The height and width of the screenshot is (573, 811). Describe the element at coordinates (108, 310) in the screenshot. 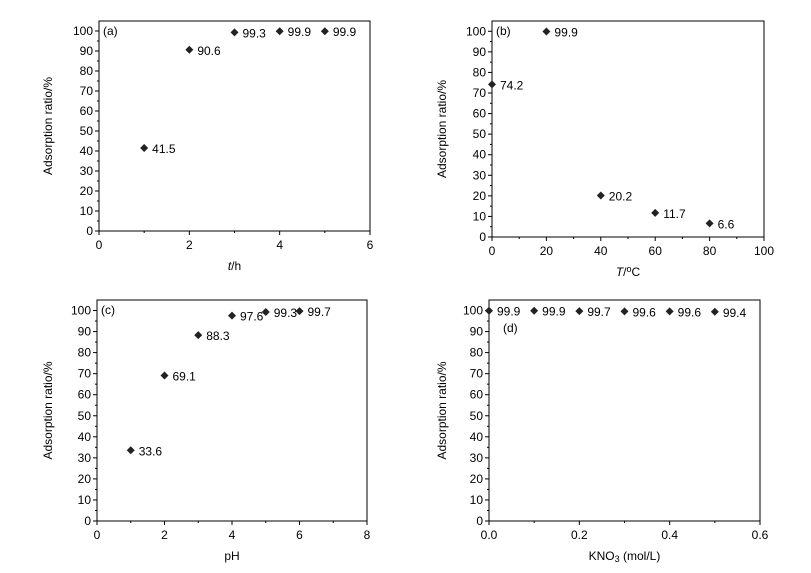

I see `panel-label: (c)` at that location.